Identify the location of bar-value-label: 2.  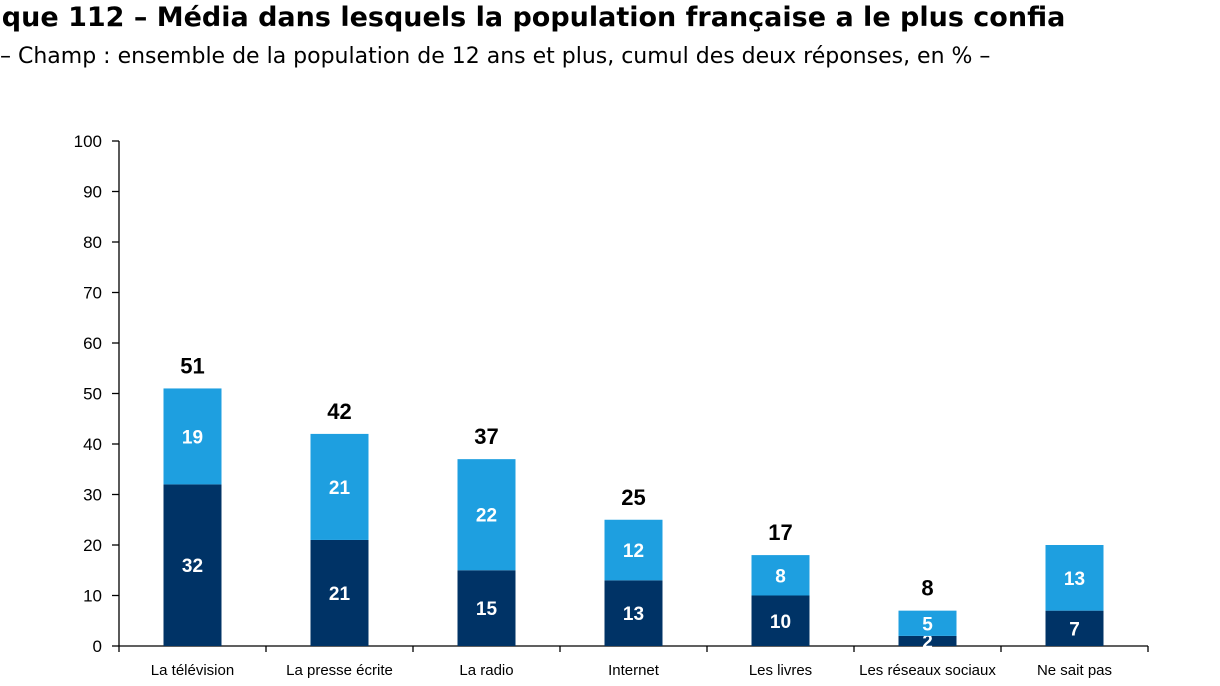
(927, 642).